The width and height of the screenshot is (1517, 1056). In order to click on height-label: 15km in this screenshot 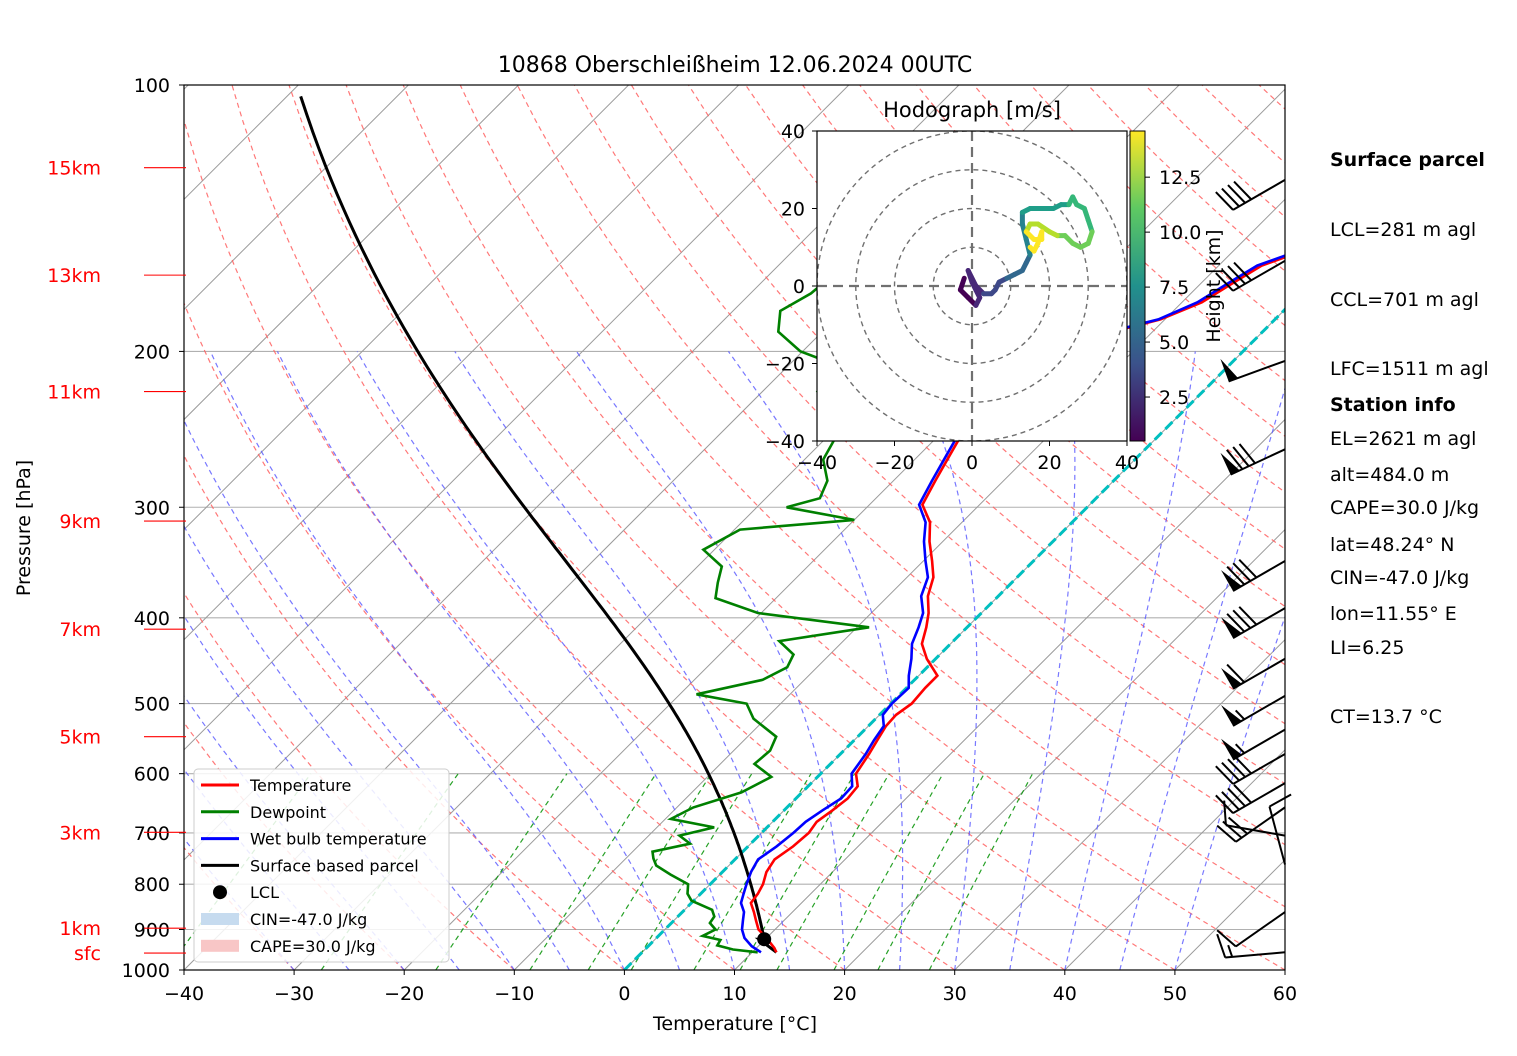, I will do `click(74, 169)`.